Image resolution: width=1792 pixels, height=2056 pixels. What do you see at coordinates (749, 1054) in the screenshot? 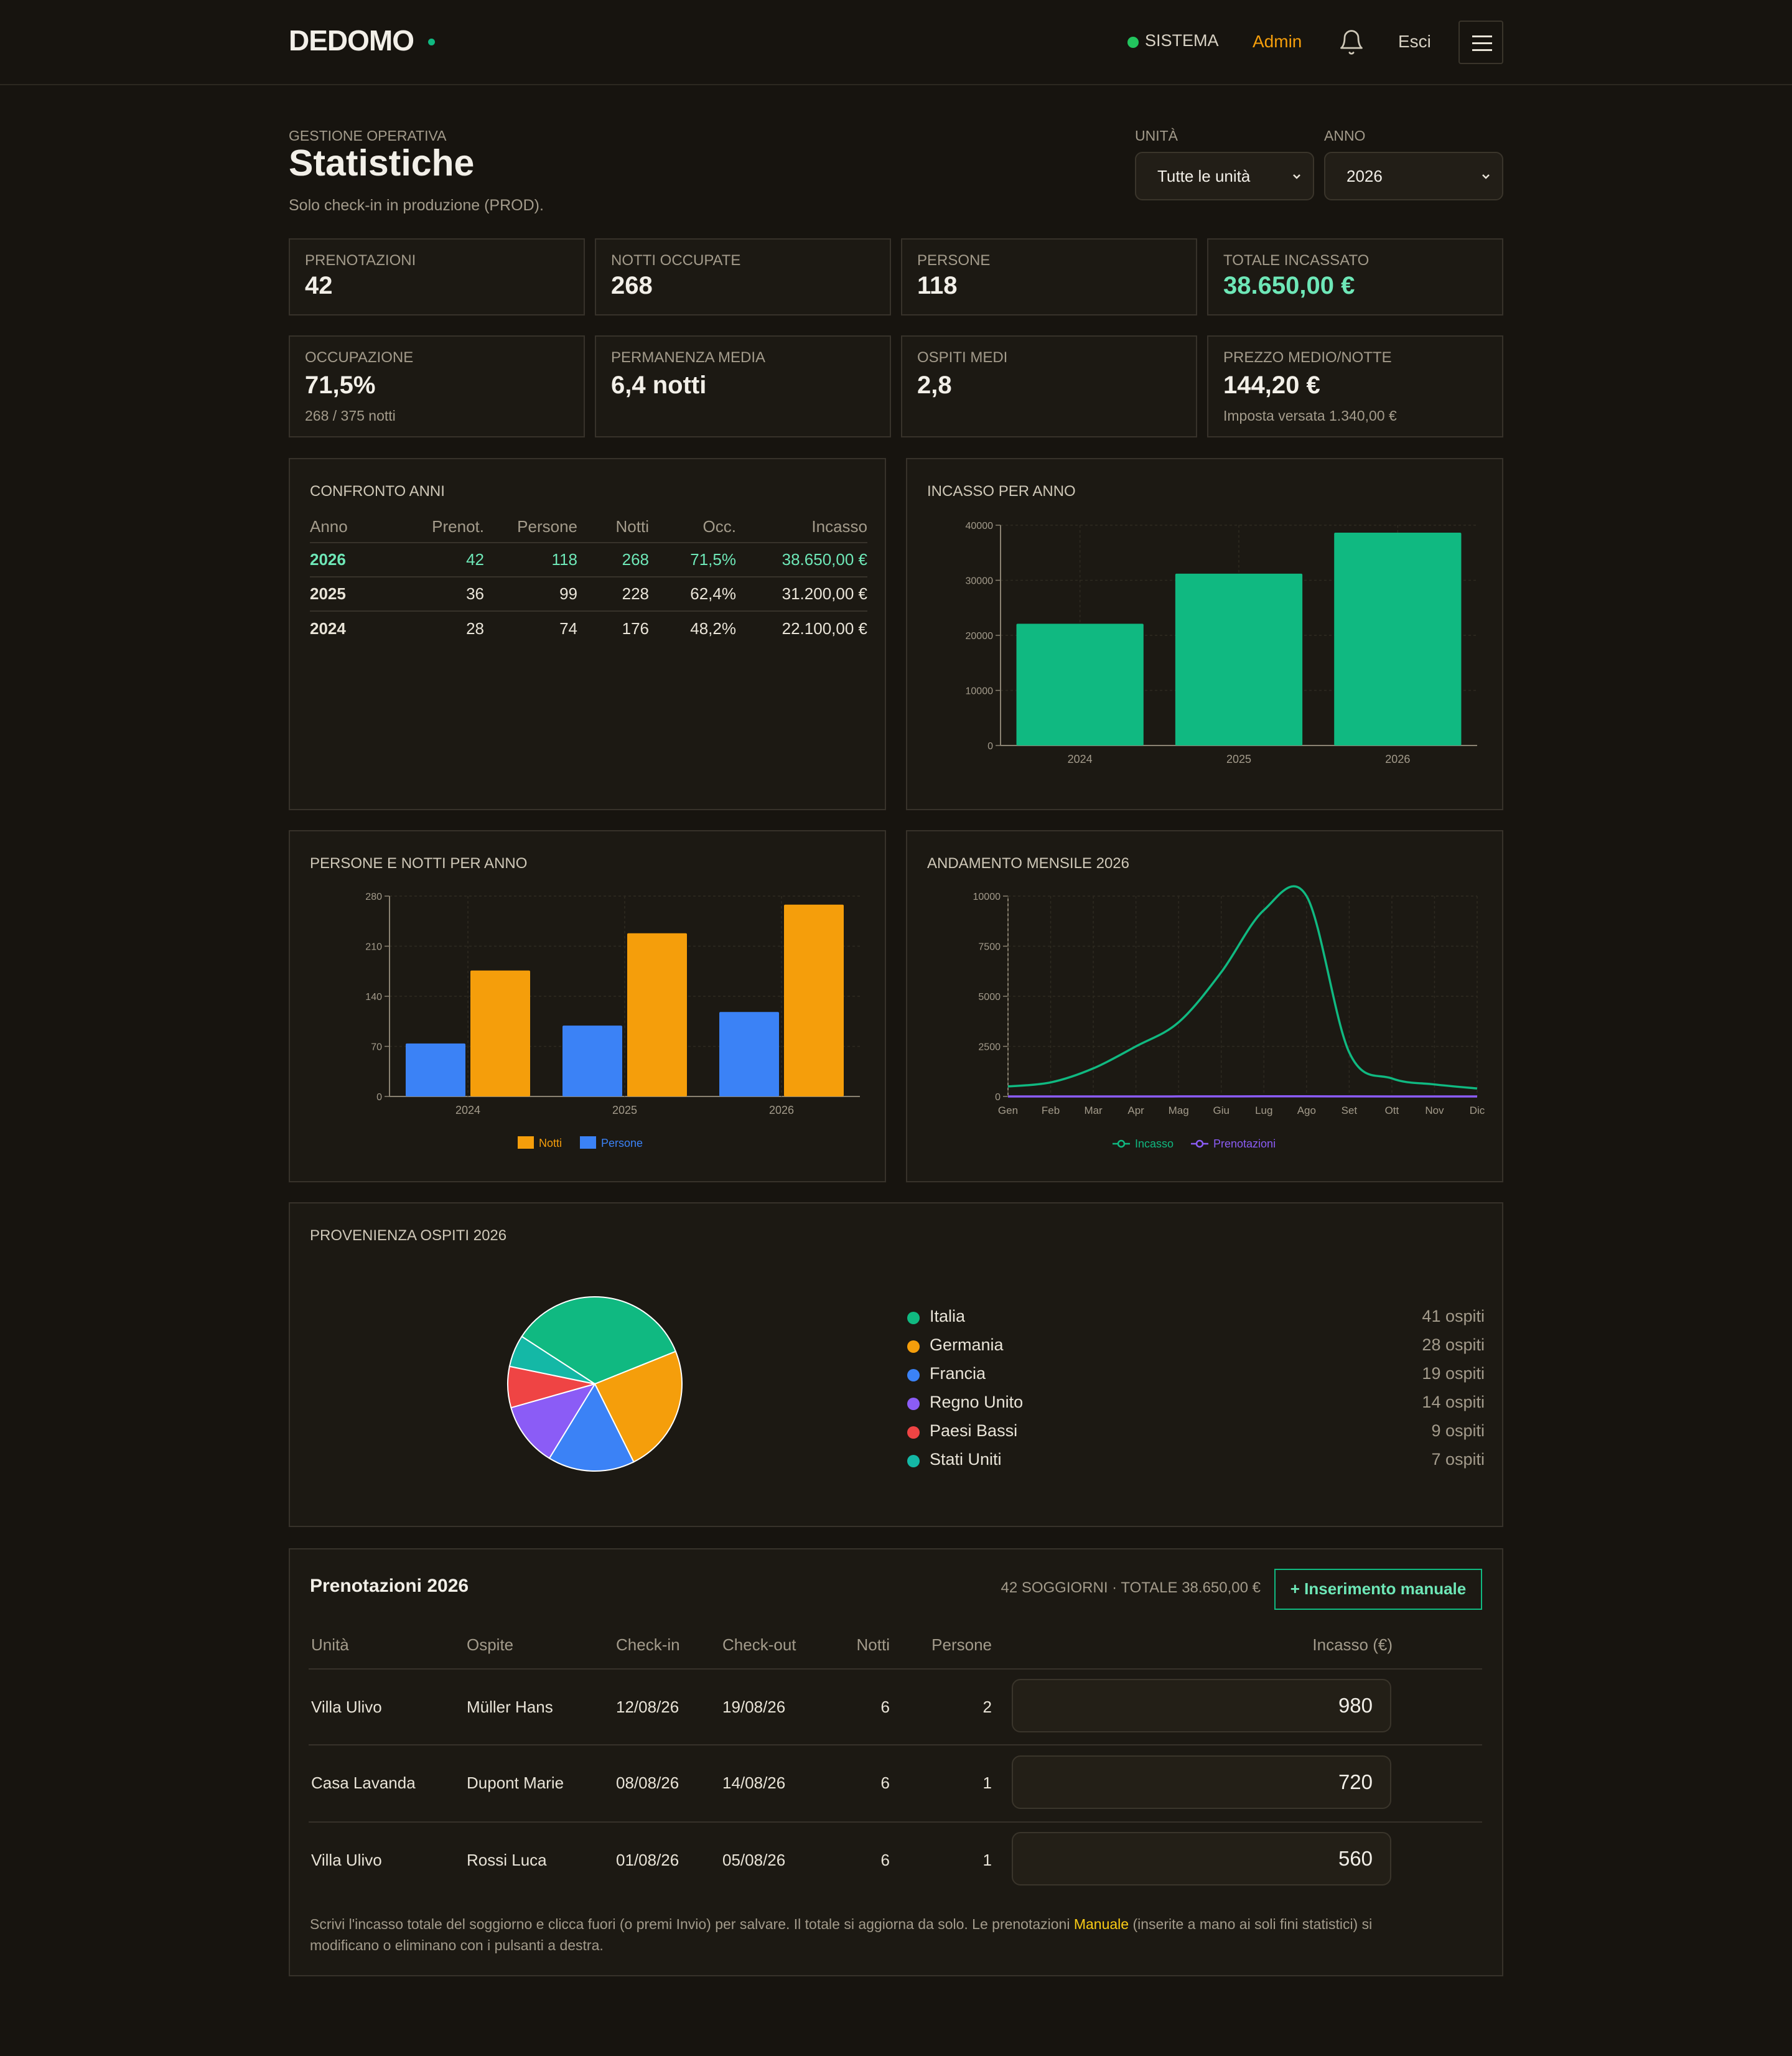
I see `bar-persone-2026` at bounding box center [749, 1054].